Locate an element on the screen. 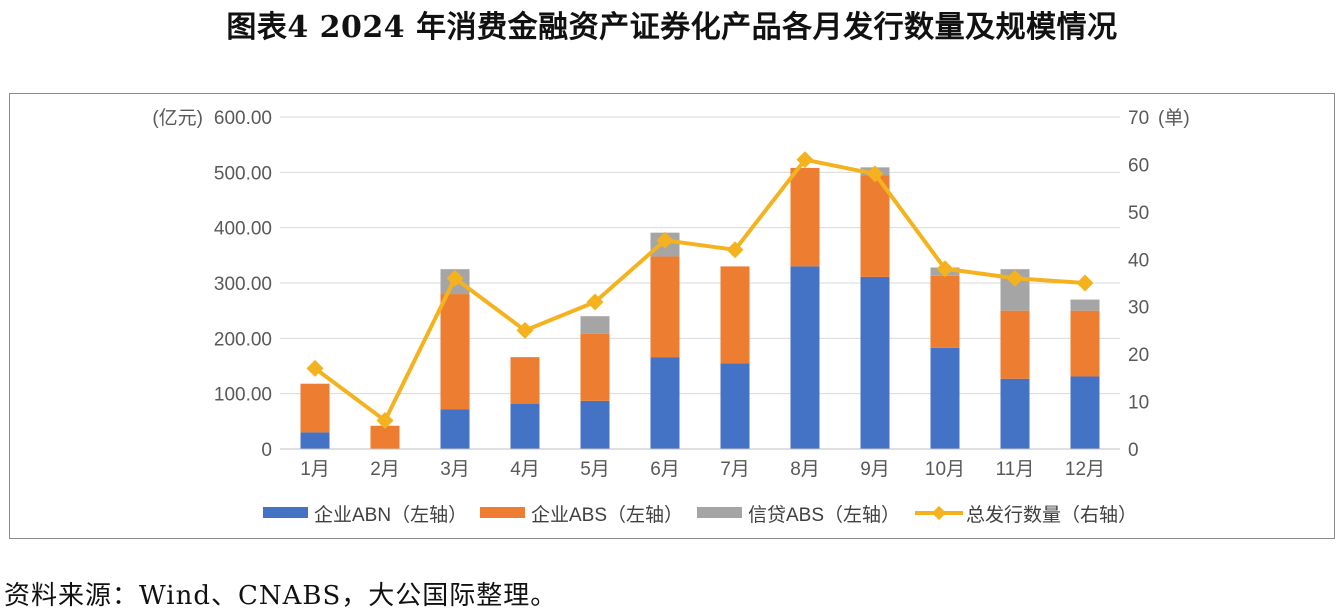 The image size is (1344, 615). right-tick-label: 30 is located at coordinates (1138, 308).